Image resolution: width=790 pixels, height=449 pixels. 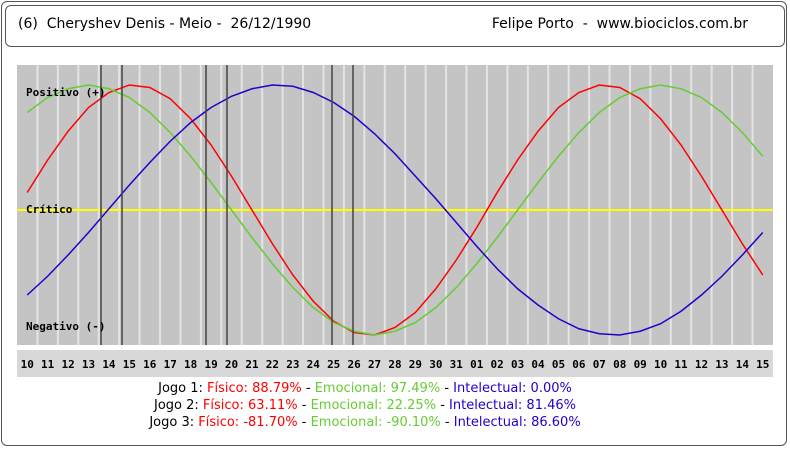 I want to click on x-tick-label: 28, so click(x=394, y=364).